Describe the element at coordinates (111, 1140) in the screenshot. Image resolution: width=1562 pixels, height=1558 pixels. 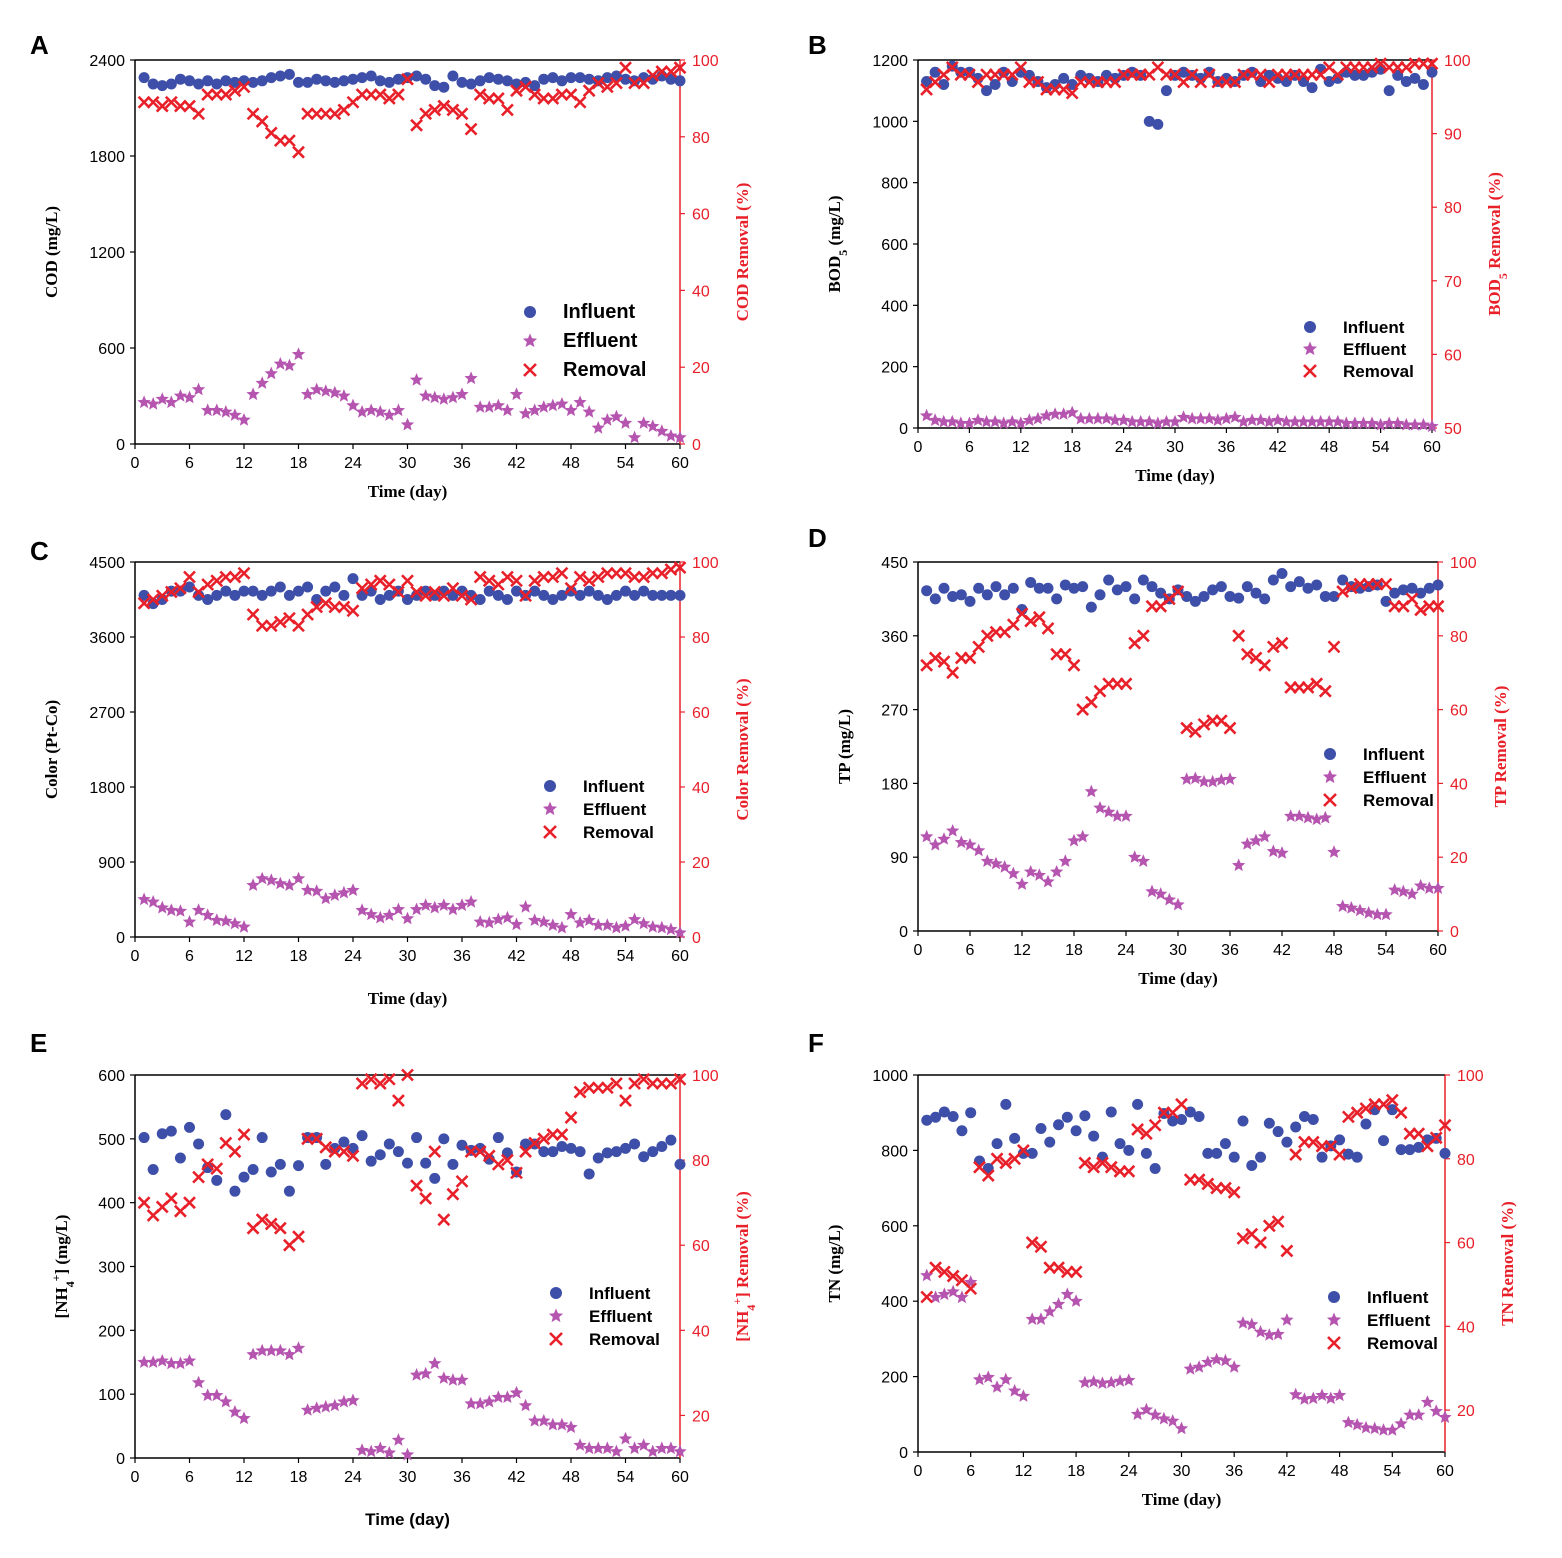
I see `y-tick-label: 500` at that location.